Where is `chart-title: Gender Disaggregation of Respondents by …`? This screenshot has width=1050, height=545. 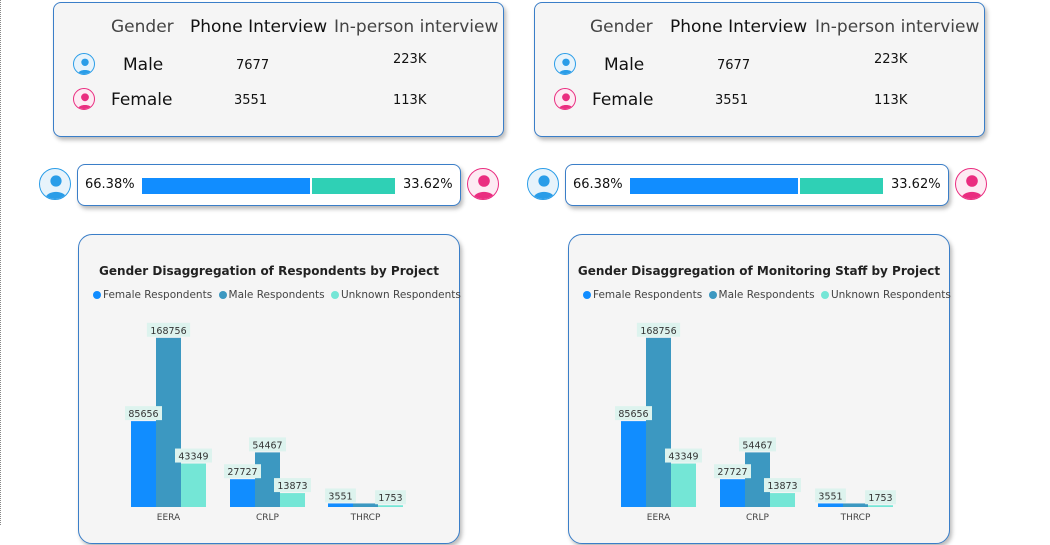 chart-title: Gender Disaggregation of Respondents by … is located at coordinates (269, 271).